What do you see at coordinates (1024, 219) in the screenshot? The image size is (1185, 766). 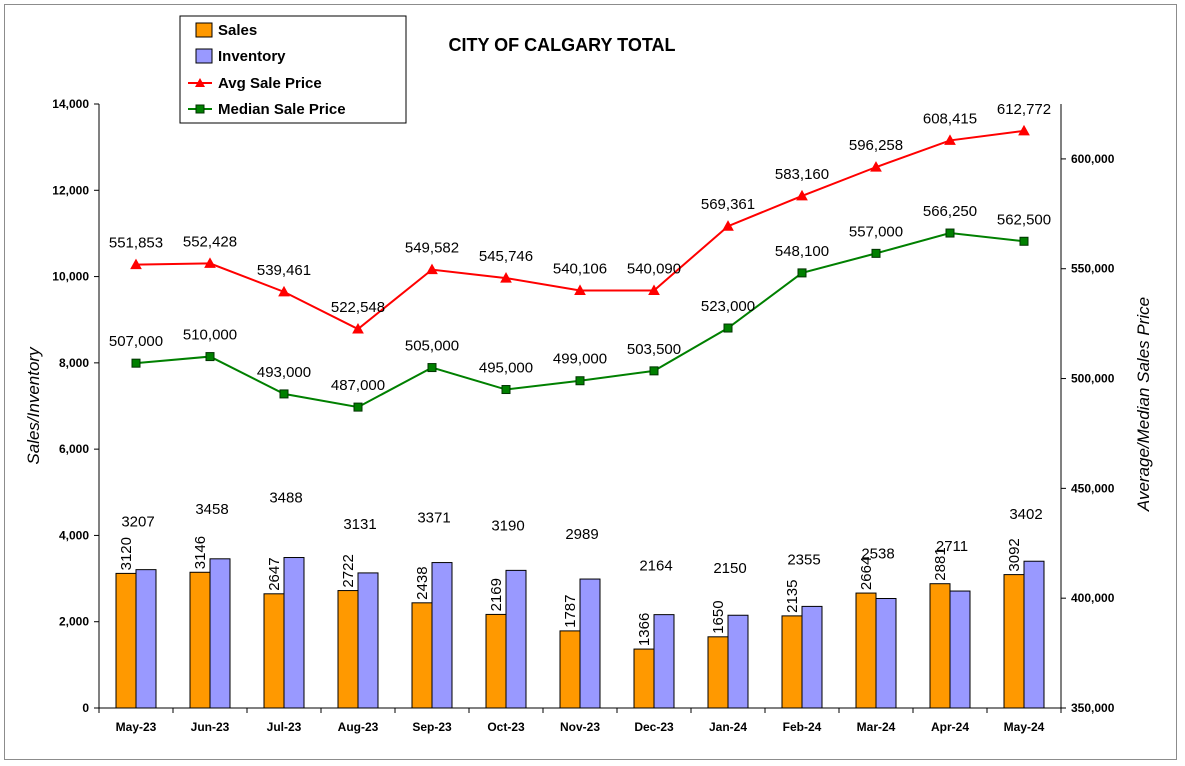 I see `median-price-data-label: 562,500` at bounding box center [1024, 219].